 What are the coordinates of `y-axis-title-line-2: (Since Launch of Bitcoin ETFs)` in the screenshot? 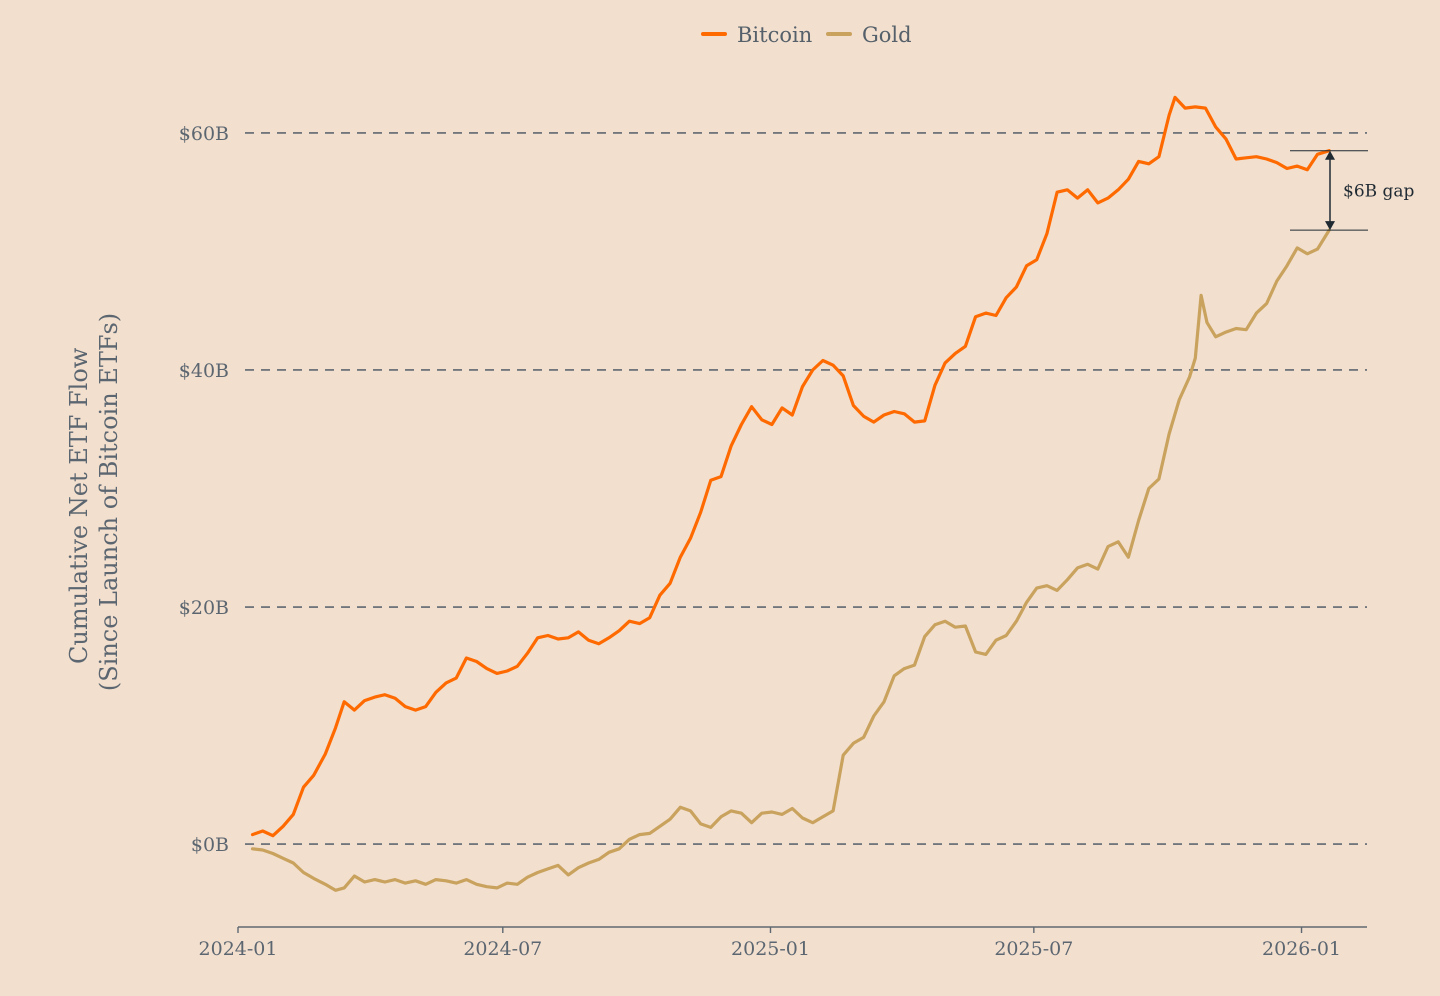 It's located at (109, 502).